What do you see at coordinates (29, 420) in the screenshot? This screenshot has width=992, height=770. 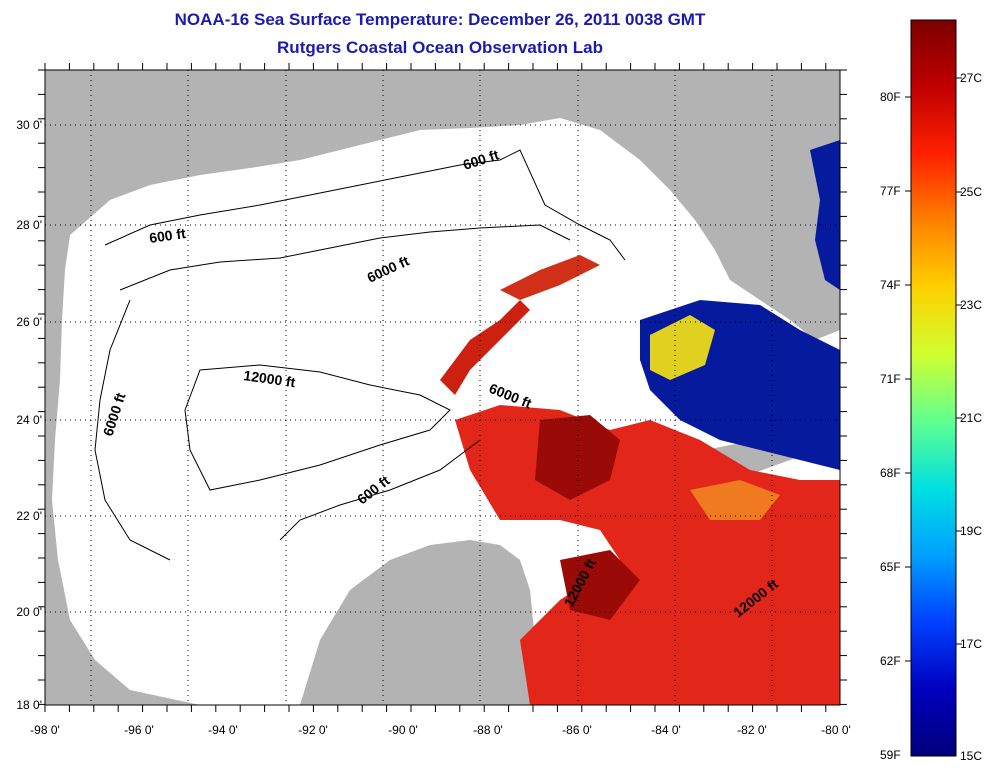 I see `lat-label: 24 0'` at bounding box center [29, 420].